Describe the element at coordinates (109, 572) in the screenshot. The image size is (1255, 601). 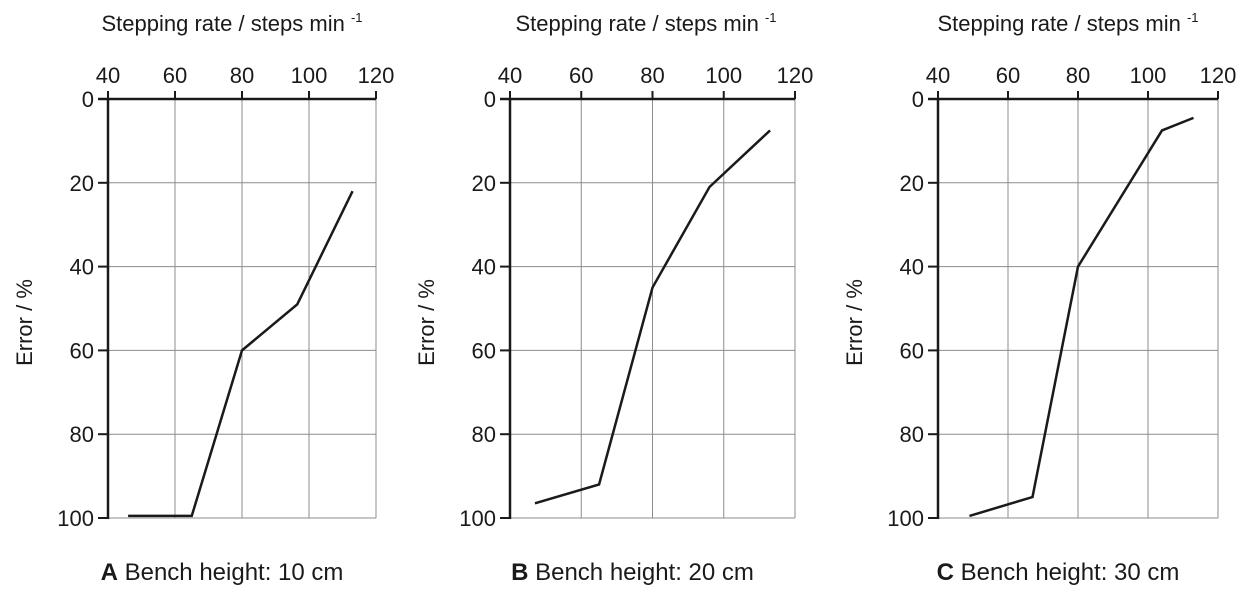
I see `panel-letter: A` at that location.